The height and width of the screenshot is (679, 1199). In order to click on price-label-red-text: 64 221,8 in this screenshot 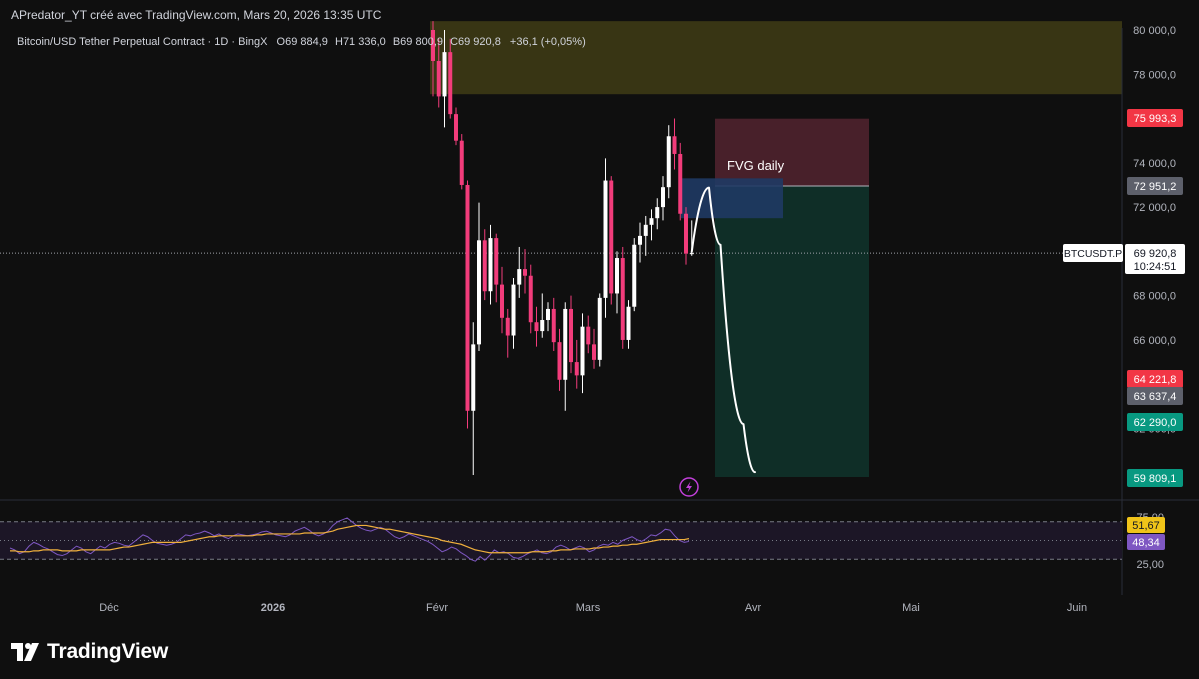, I will do `click(1155, 380)`.